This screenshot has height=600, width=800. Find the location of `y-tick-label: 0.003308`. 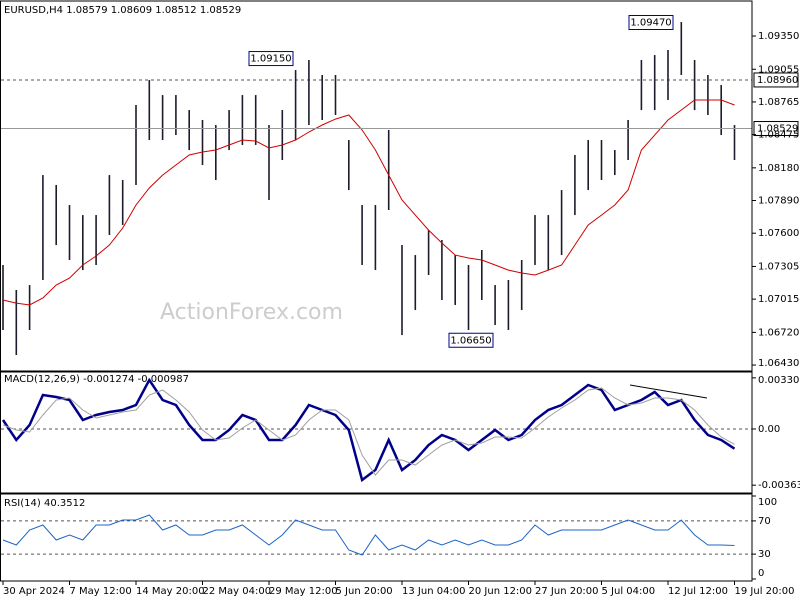

y-tick-label: 0.003308 is located at coordinates (779, 380).